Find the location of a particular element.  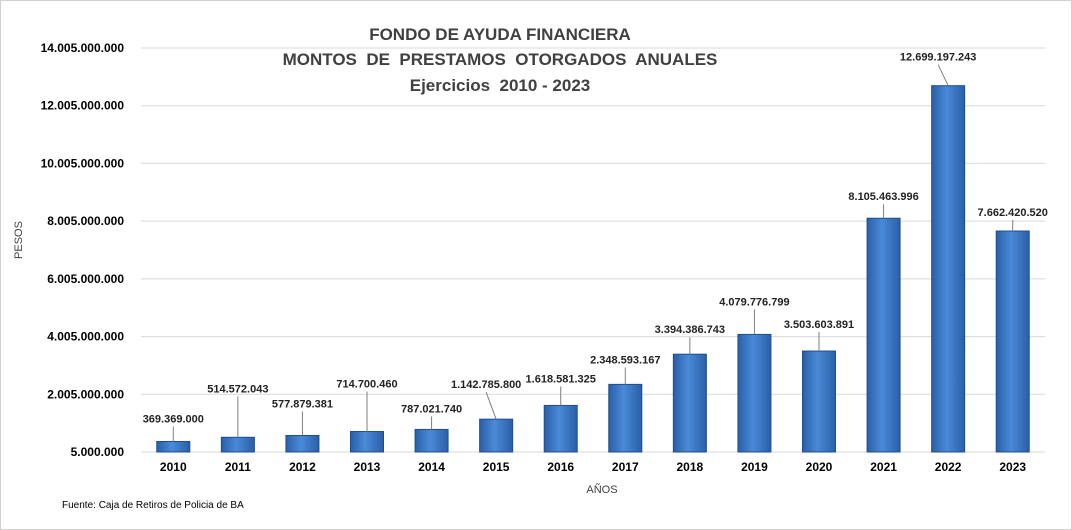

bar-2017 is located at coordinates (625, 418).